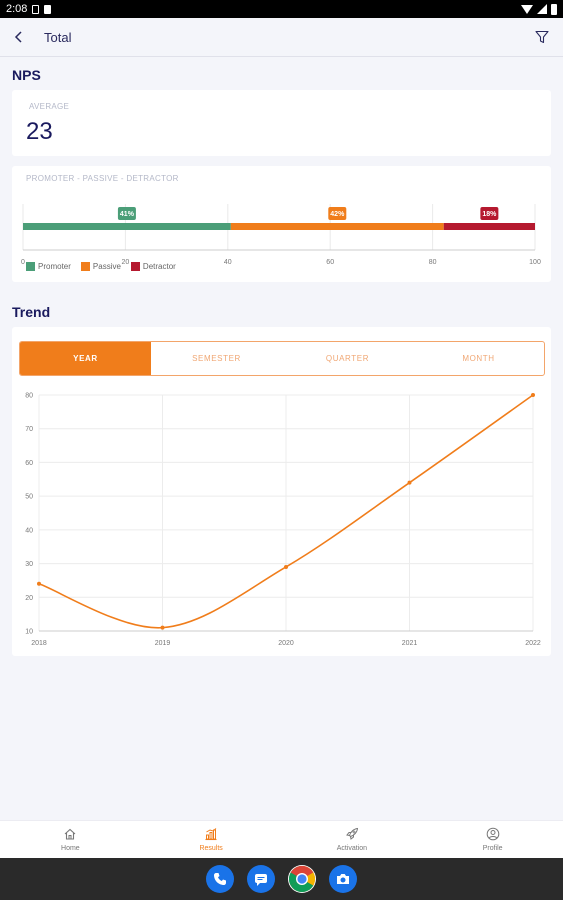 This screenshot has height=900, width=563. Describe the element at coordinates (478, 358) in the screenshot. I see `tab-month: MONTH` at that location.